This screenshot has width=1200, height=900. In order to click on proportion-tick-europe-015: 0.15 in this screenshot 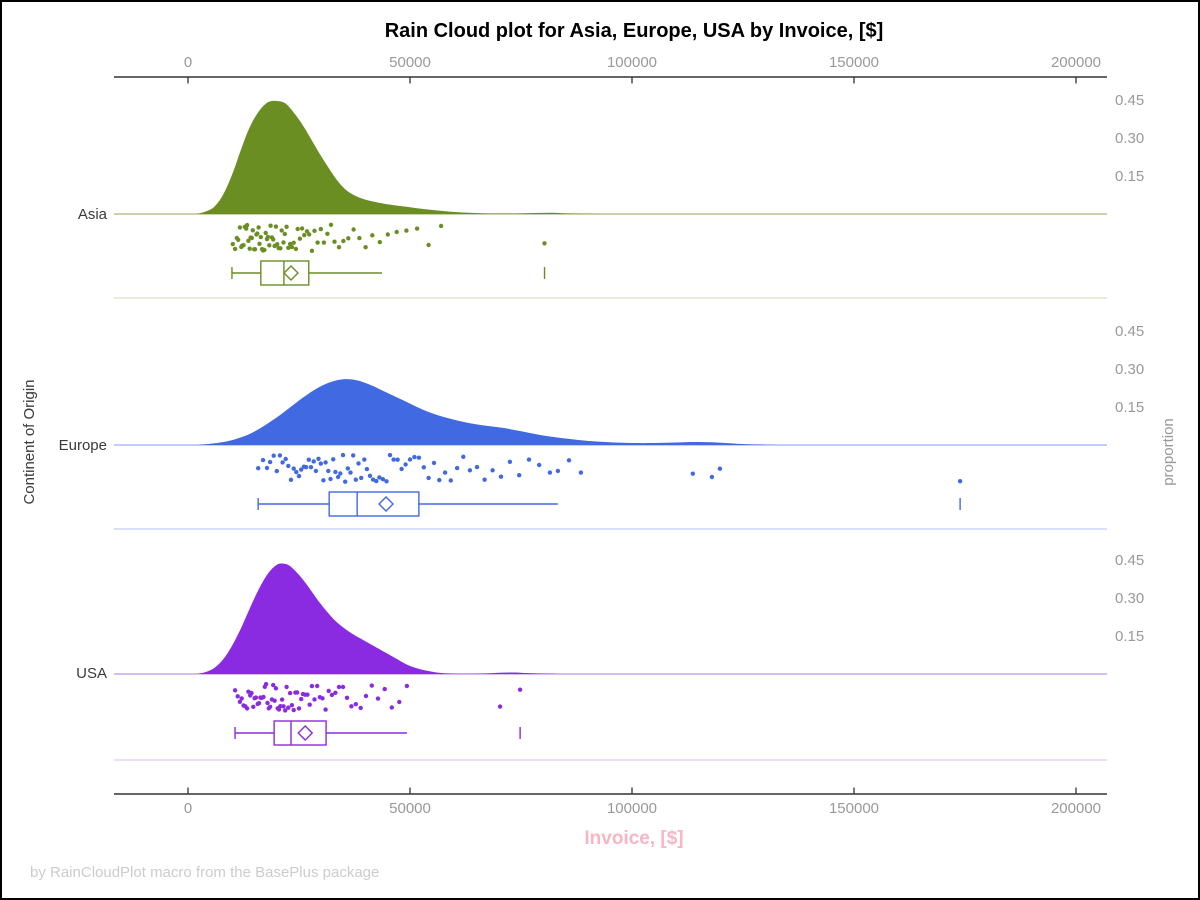, I will do `click(1130, 407)`.